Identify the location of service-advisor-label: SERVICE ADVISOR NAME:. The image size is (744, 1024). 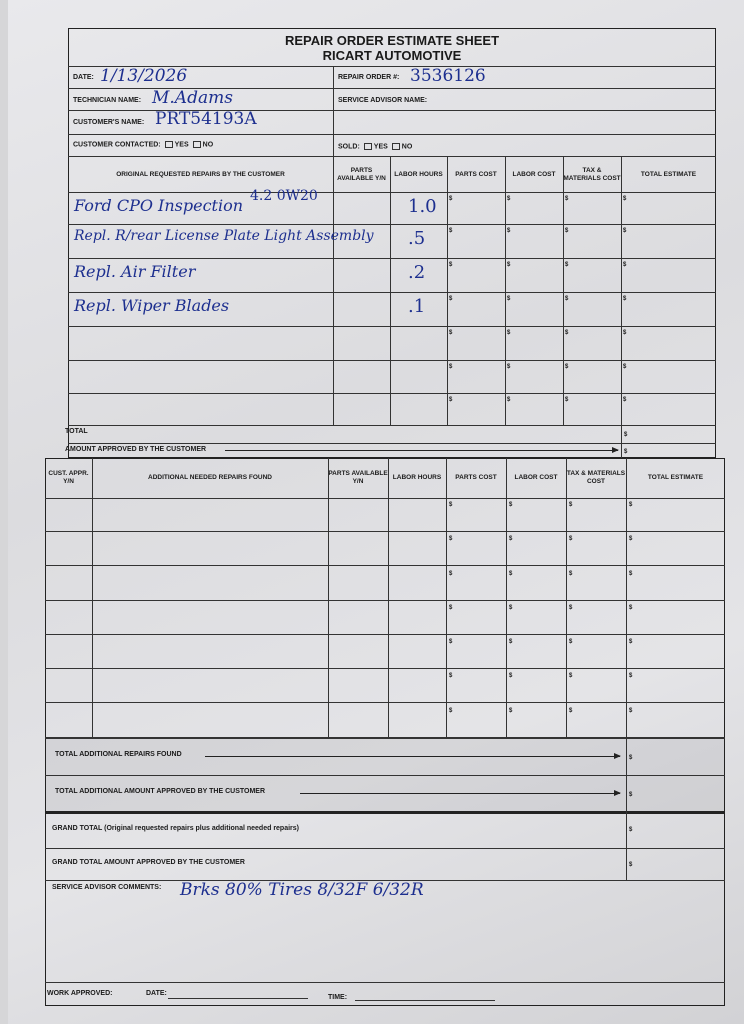
(383, 100).